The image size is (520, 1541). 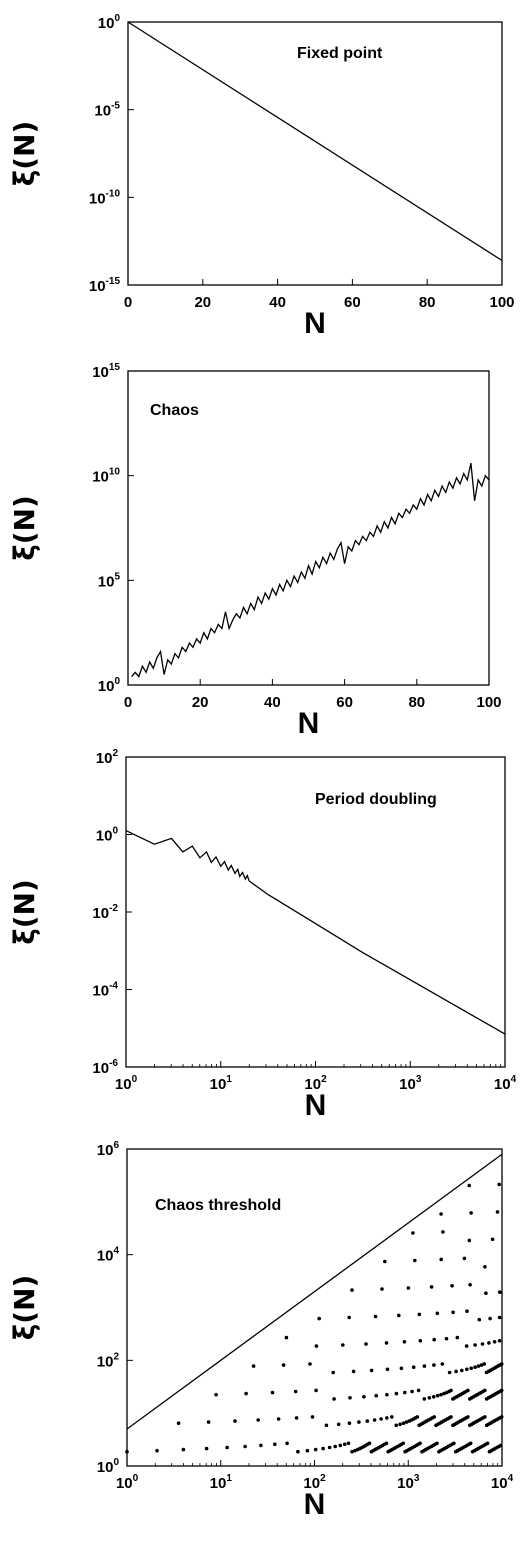 What do you see at coordinates (105, 1067) in the screenshot?
I see `y-tick-label: 10⁻⁶` at bounding box center [105, 1067].